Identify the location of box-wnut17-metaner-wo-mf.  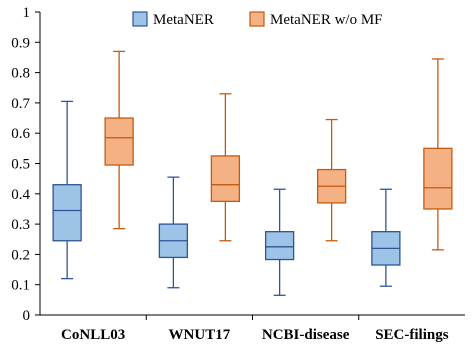
(225, 167).